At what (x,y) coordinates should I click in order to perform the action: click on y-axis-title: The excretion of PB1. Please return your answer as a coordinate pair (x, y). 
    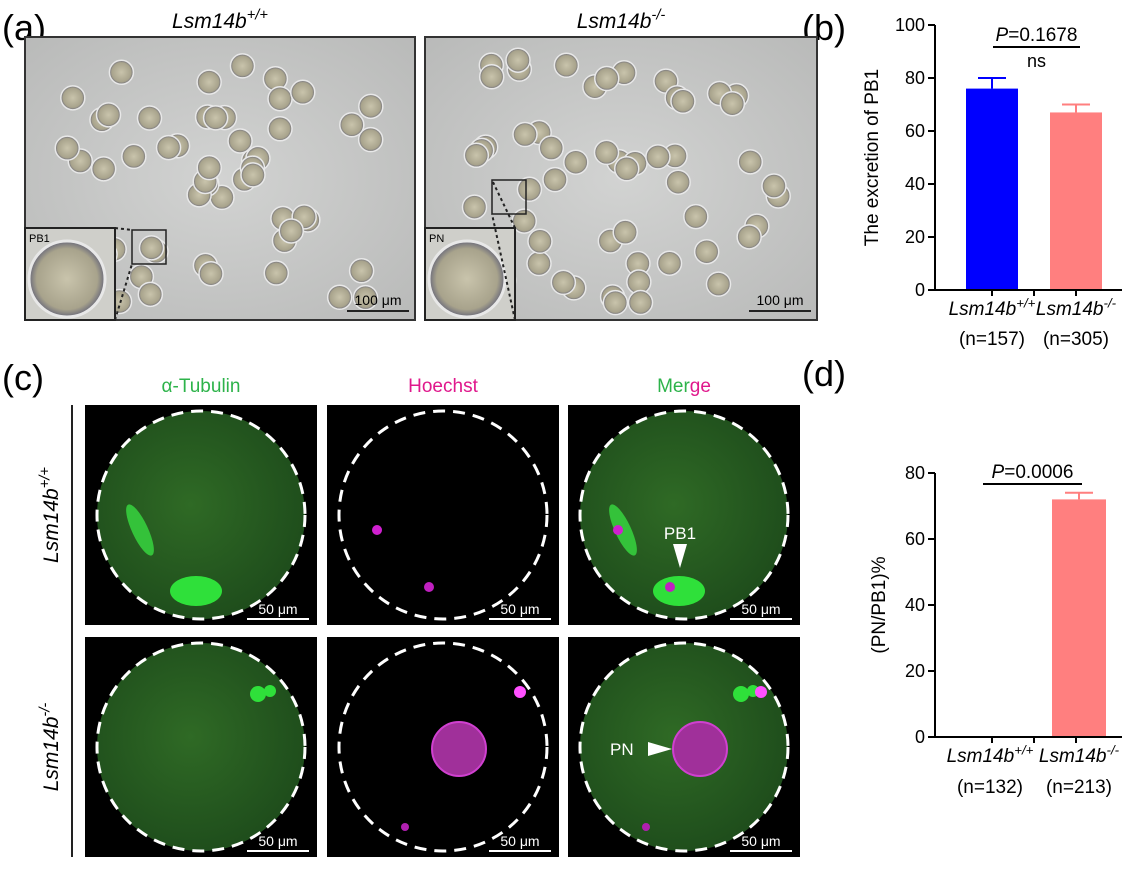
    Looking at the image, I should click on (872, 157).